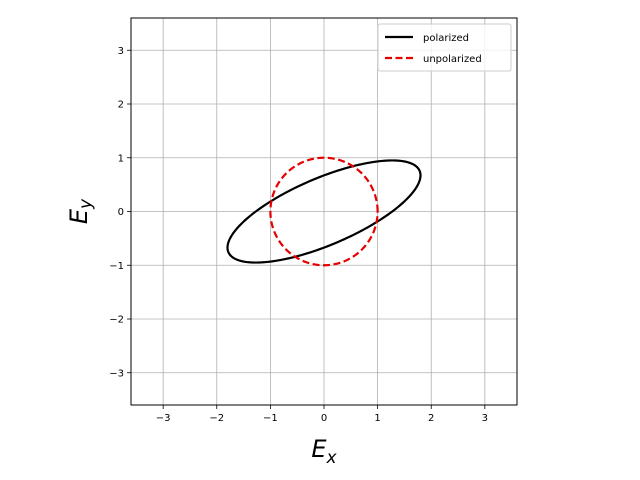 The width and height of the screenshot is (640, 480). What do you see at coordinates (121, 158) in the screenshot?
I see `y-tick-label: 1` at bounding box center [121, 158].